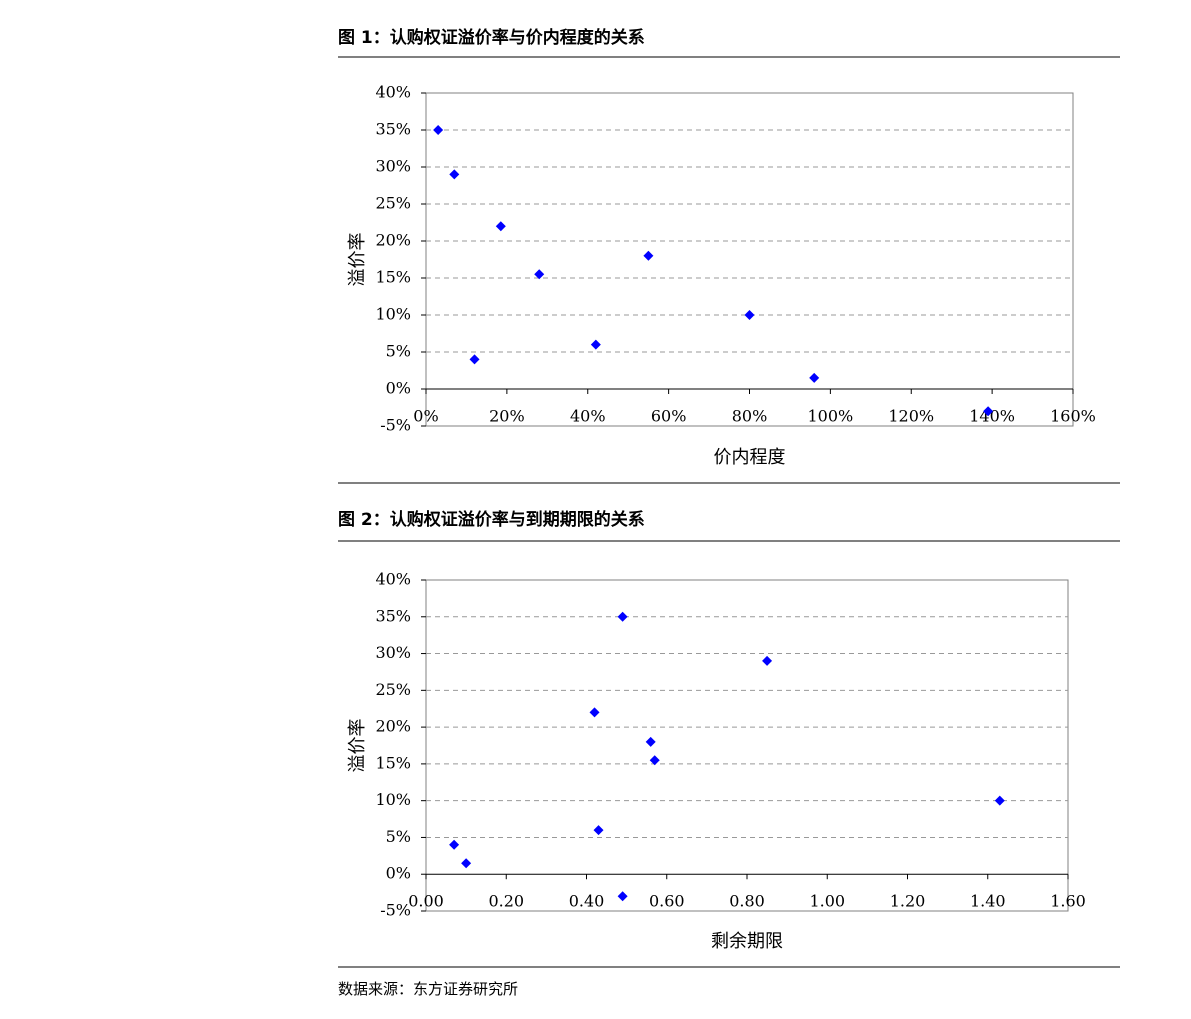  Describe the element at coordinates (1073, 416) in the screenshot. I see `x-tick-label: 160%` at that location.